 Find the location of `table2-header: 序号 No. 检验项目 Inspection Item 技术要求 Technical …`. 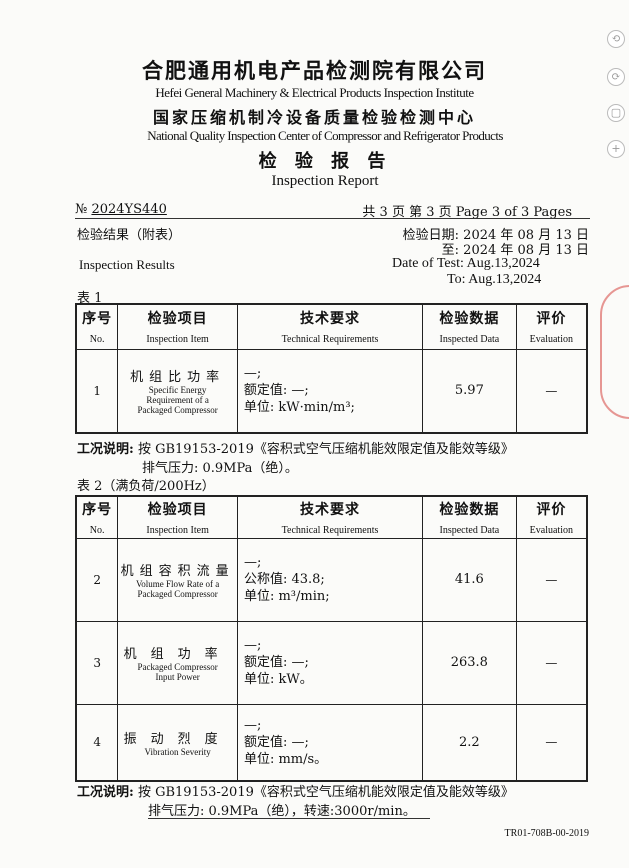

table2-header: 序号 No. 检验项目 Inspection Item 技术要求 Technical … is located at coordinates (331, 517).